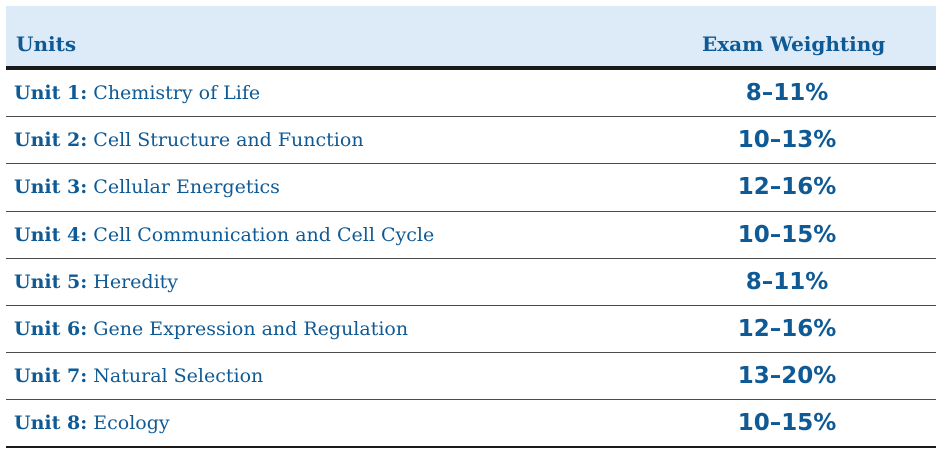 This screenshot has height=468, width=946. Describe the element at coordinates (51, 281) in the screenshot. I see `unit-number: Unit 5:` at that location.